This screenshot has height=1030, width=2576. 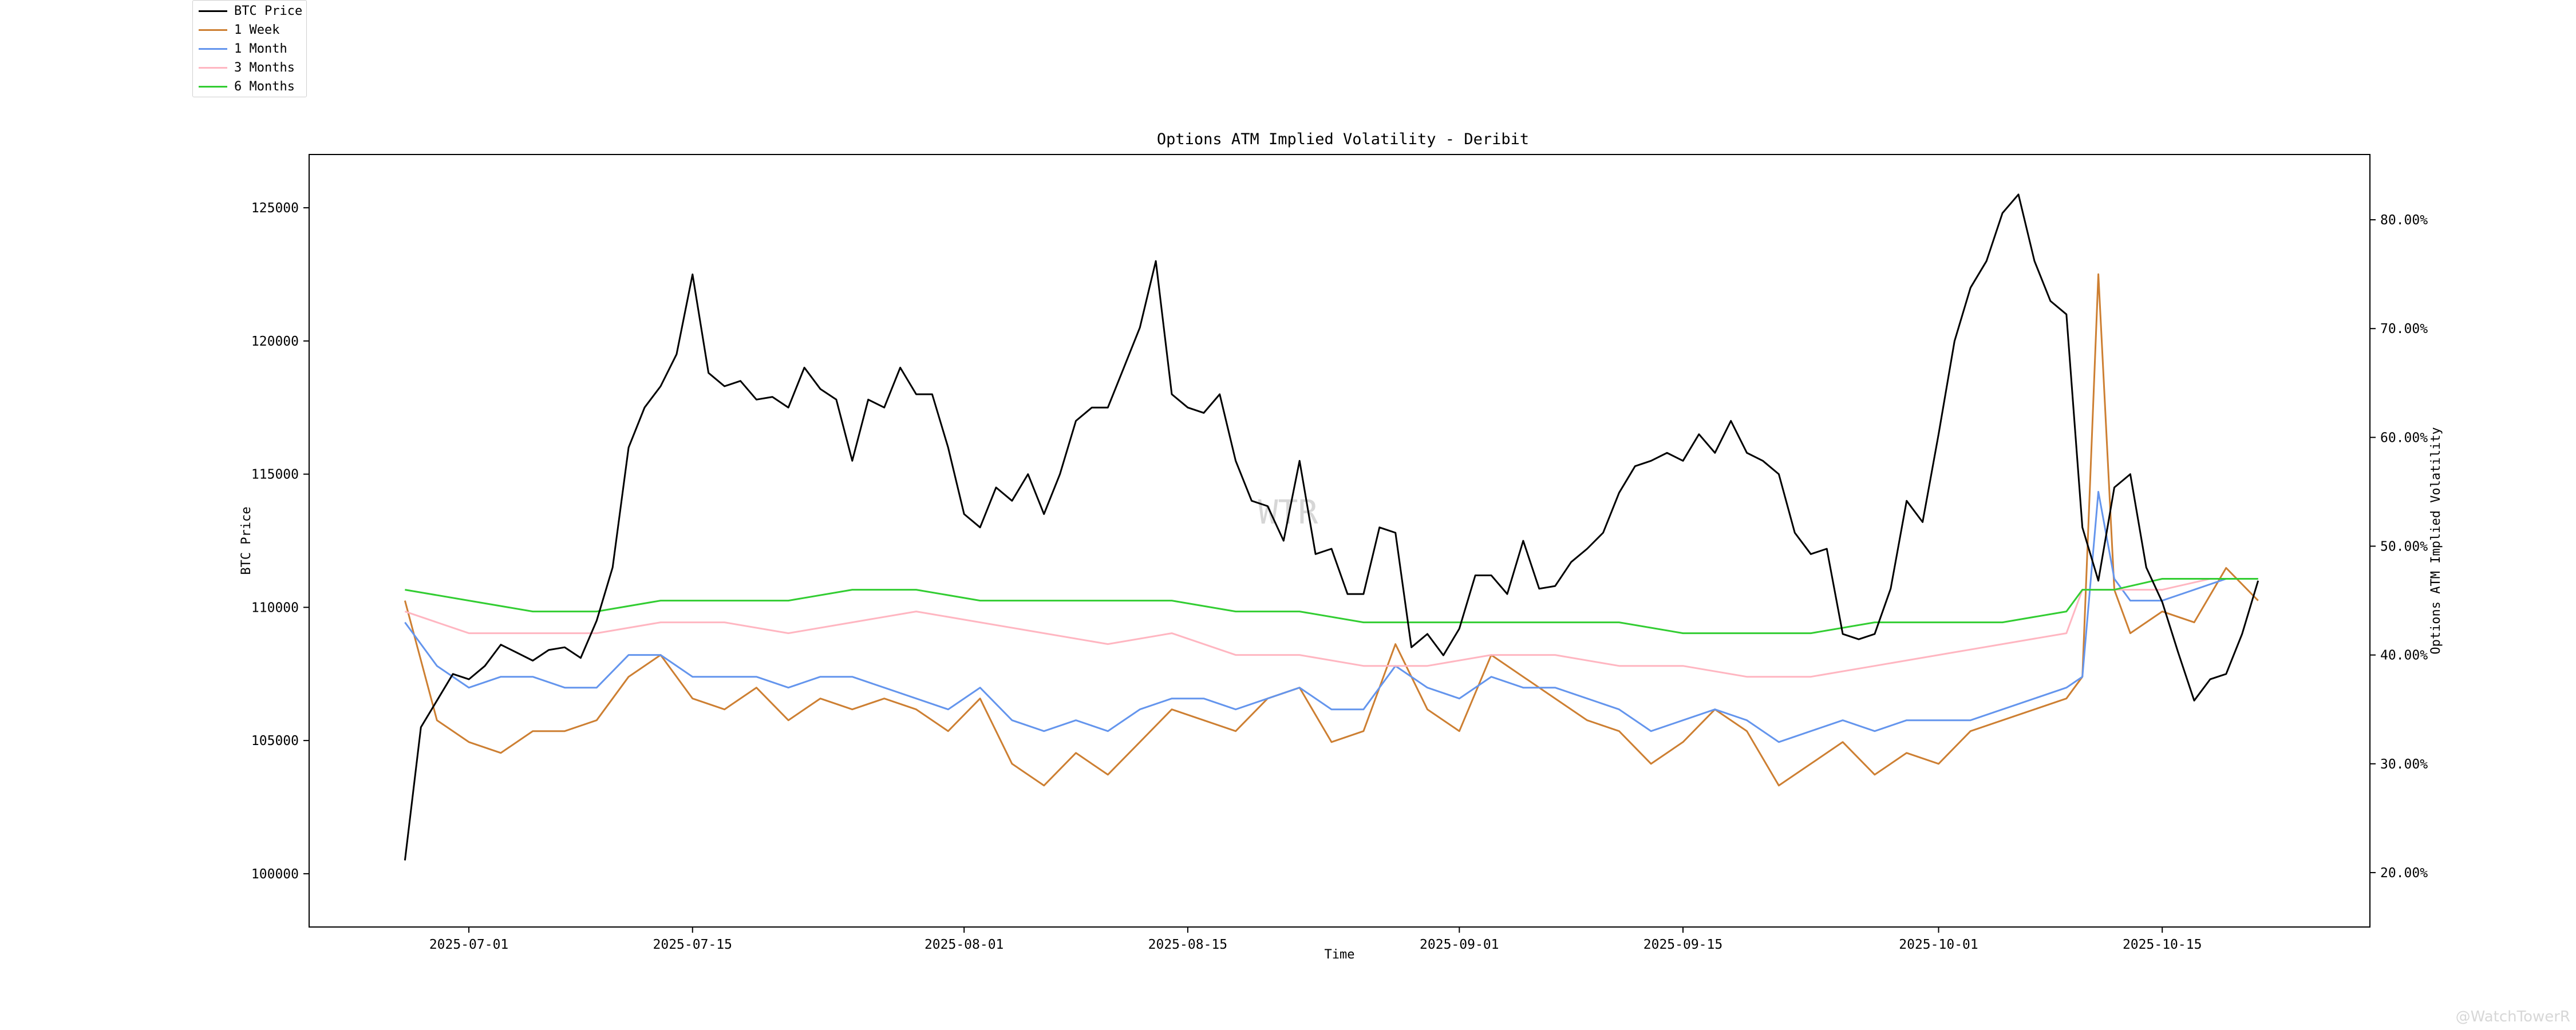 What do you see at coordinates (1343, 139) in the screenshot?
I see `chart-title: Options ATM Implied Volatility - Deribit` at bounding box center [1343, 139].